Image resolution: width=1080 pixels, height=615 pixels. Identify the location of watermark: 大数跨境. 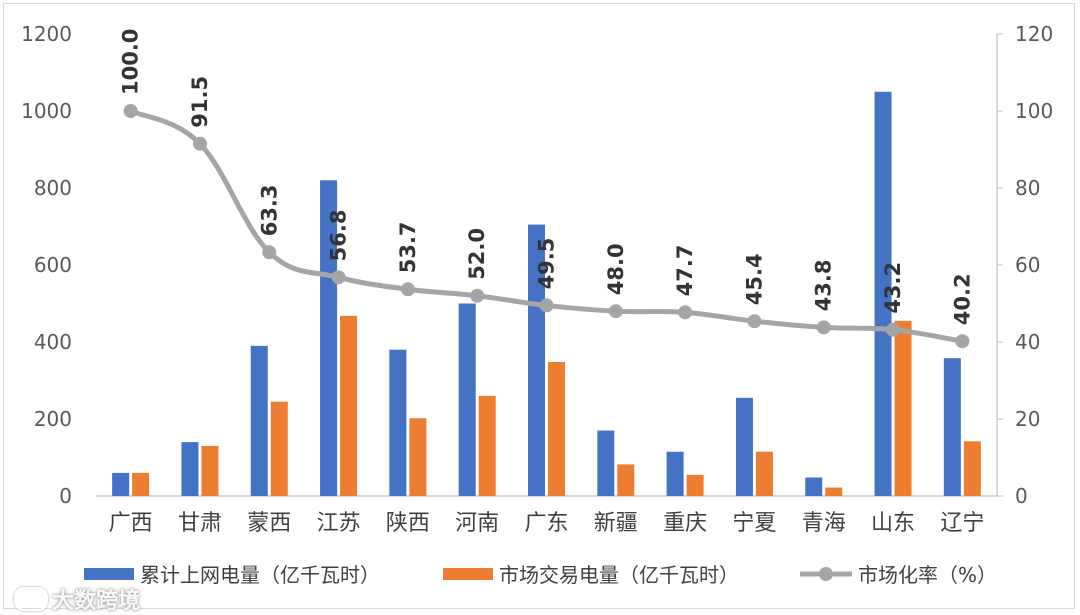
(77, 599).